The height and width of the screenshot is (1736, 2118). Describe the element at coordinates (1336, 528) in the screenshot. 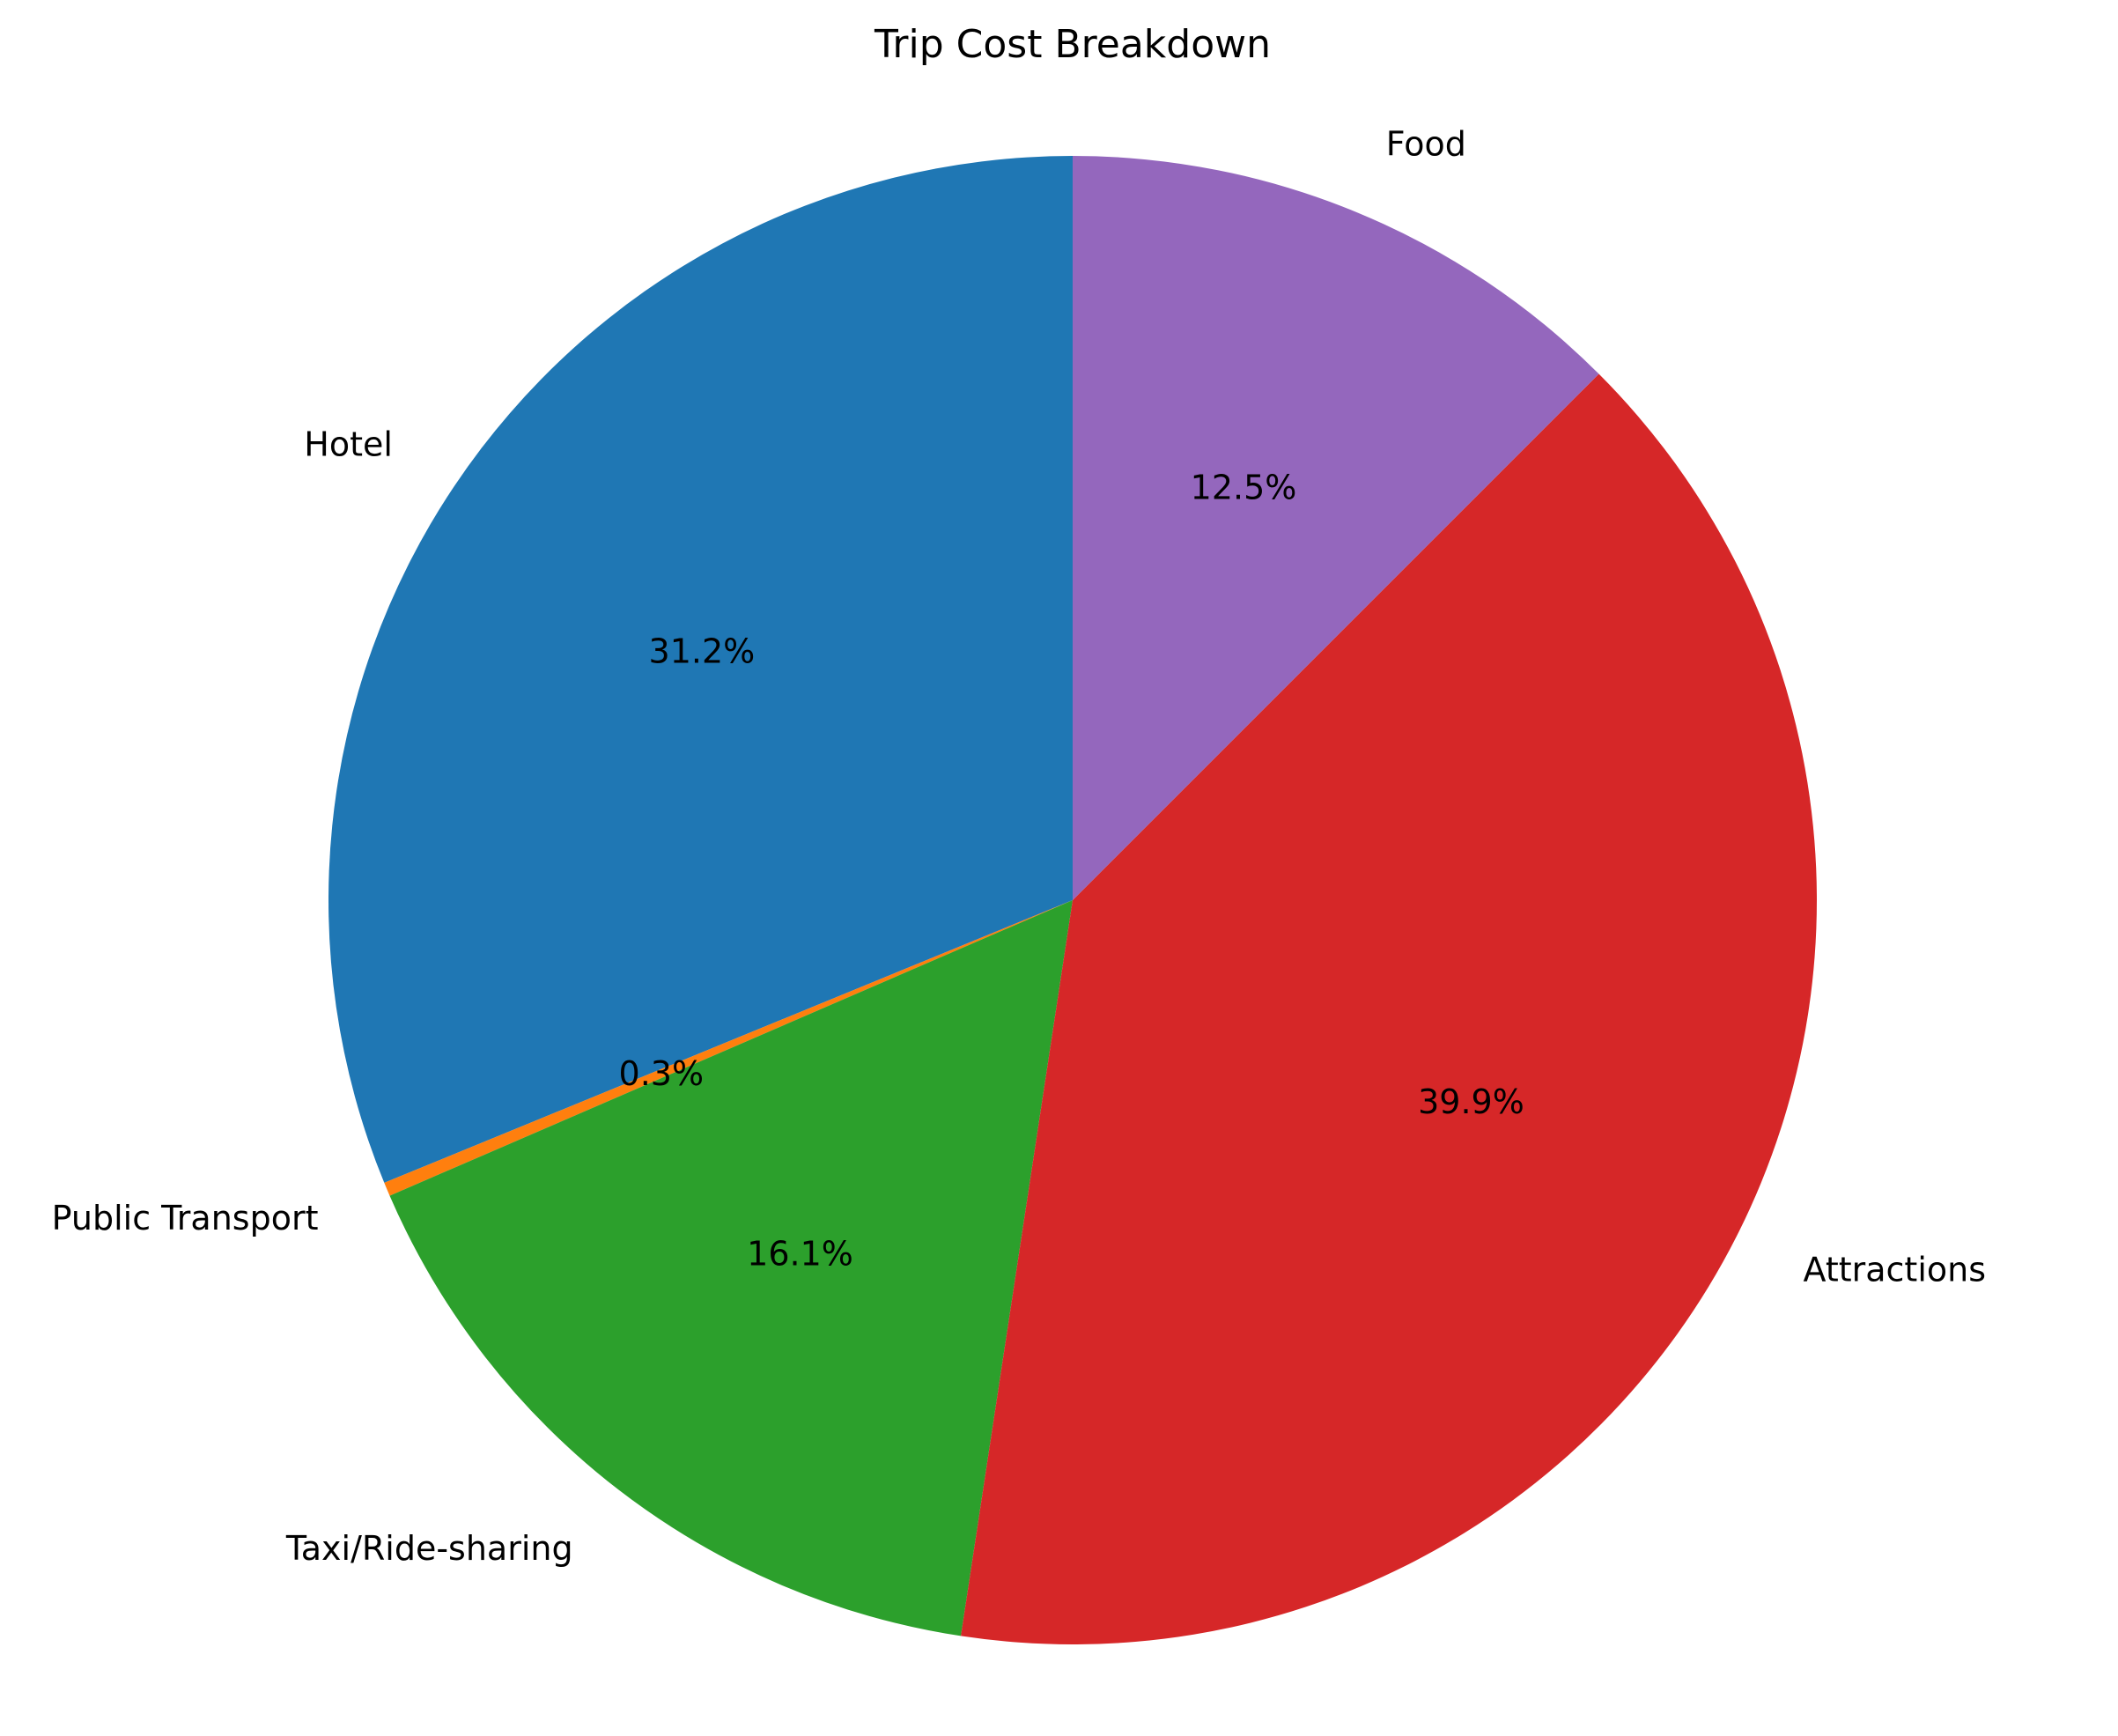

I see `pie-slice-food` at that location.